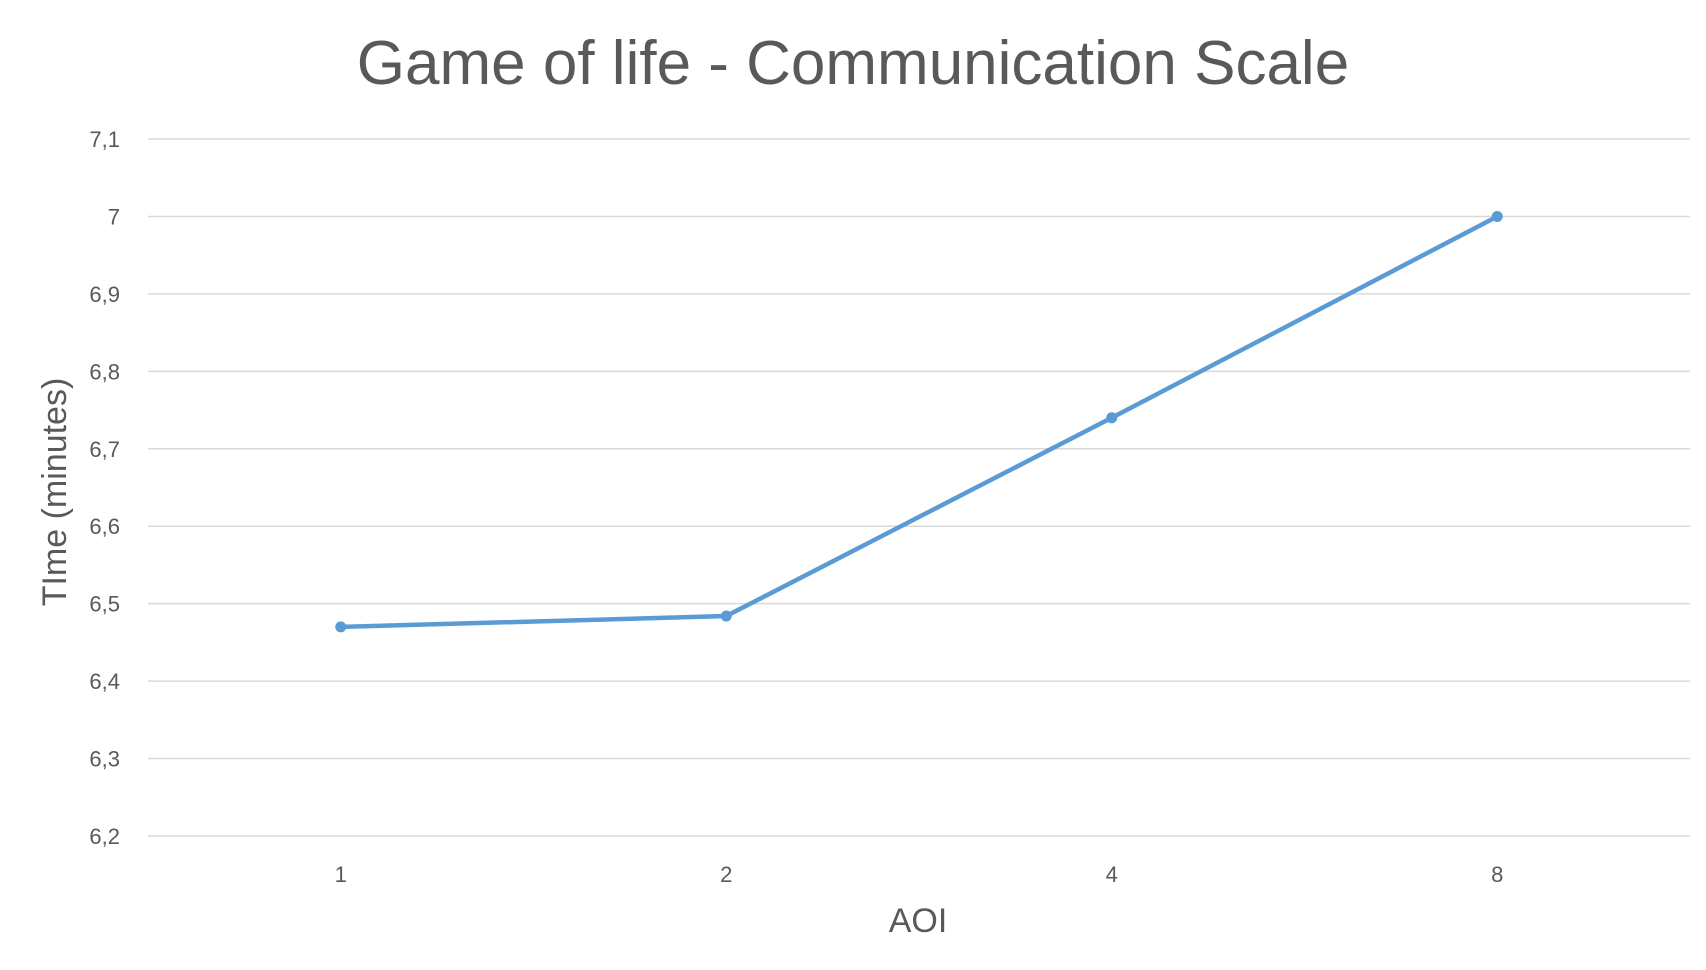 This screenshot has height=970, width=1706. I want to click on x-tick-label: 8, so click(1497, 874).